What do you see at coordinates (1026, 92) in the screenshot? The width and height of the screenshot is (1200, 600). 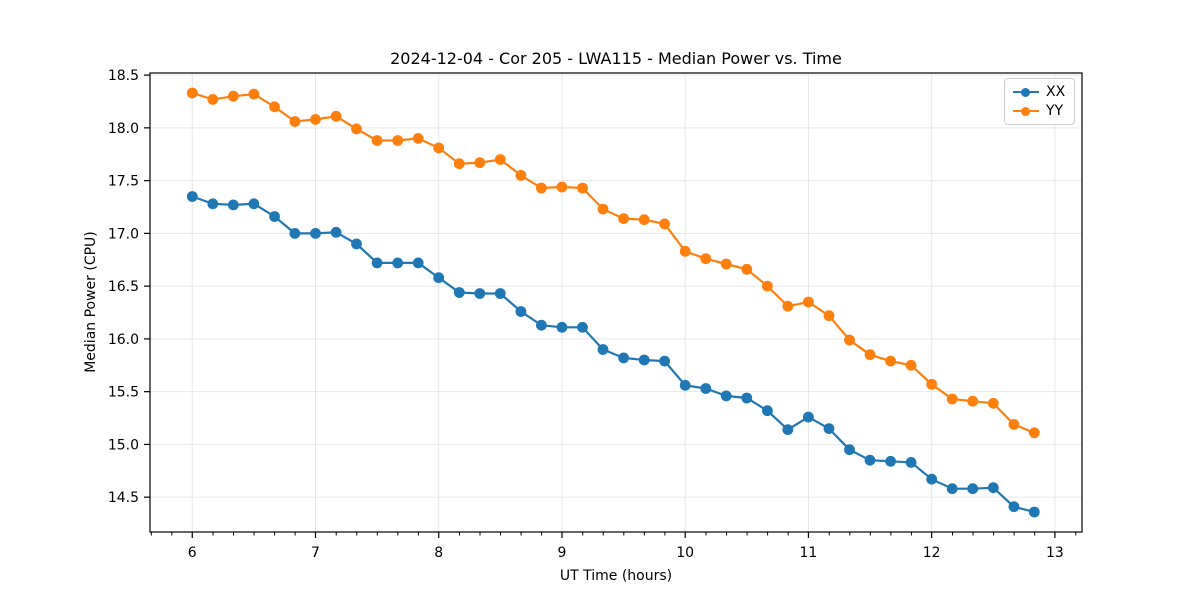 I see `legend-line-marker-xx` at bounding box center [1026, 92].